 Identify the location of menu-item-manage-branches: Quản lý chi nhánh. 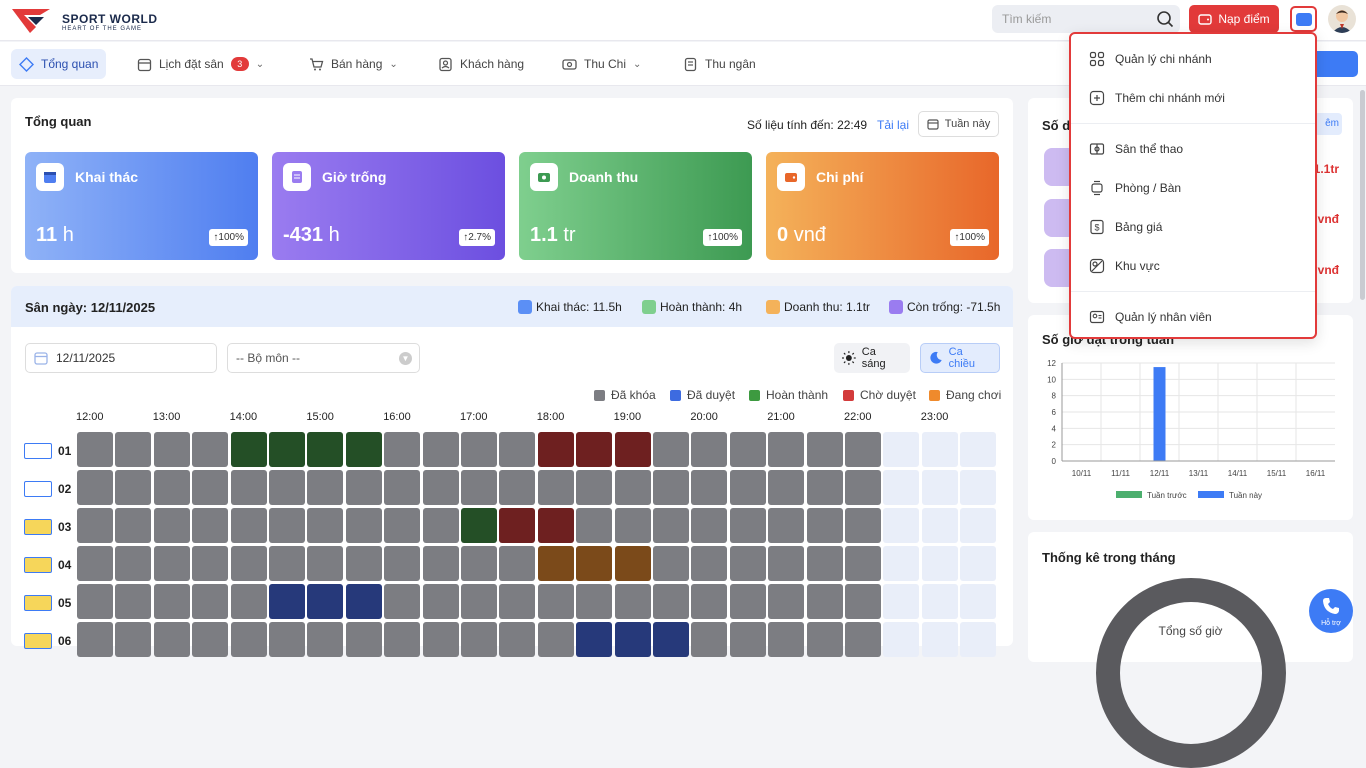
(1193, 59).